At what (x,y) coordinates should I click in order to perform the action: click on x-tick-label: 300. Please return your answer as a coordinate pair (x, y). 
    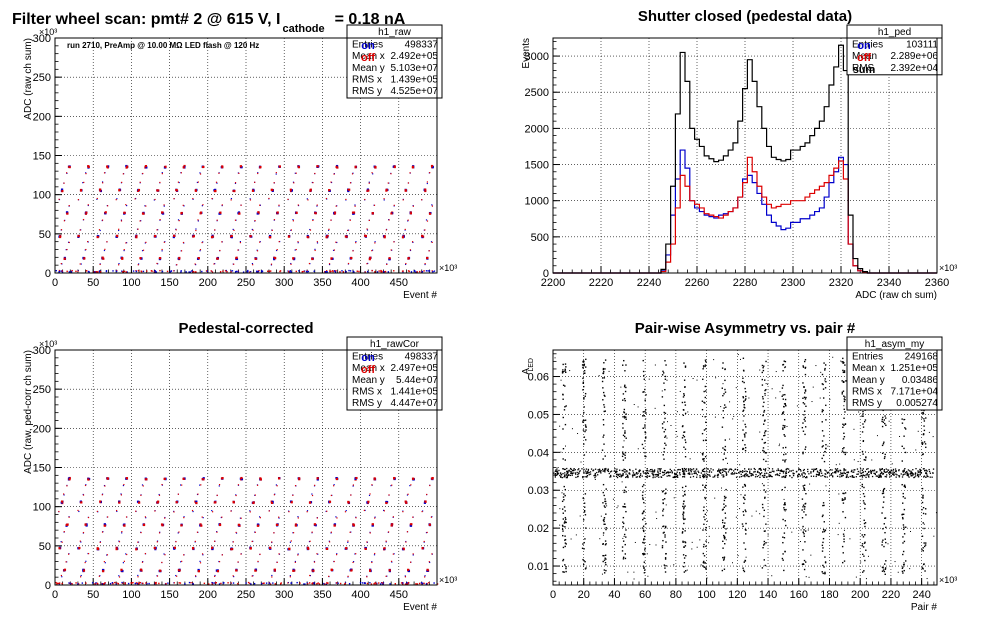
    Looking at the image, I should click on (284, 595).